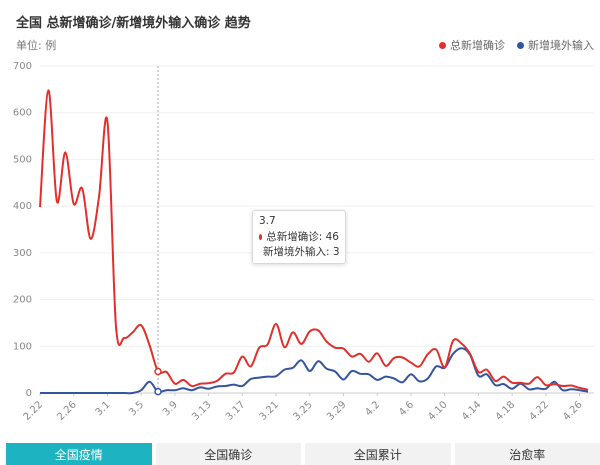 Image resolution: width=600 pixels, height=465 pixels. I want to click on tooltip-dot-confirmed, so click(261, 236).